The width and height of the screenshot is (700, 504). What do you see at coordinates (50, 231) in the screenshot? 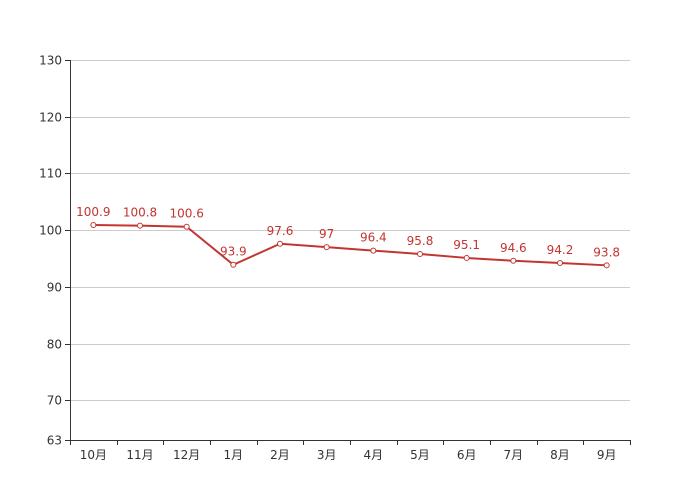
I see `y-tick-label: 100` at bounding box center [50, 231].